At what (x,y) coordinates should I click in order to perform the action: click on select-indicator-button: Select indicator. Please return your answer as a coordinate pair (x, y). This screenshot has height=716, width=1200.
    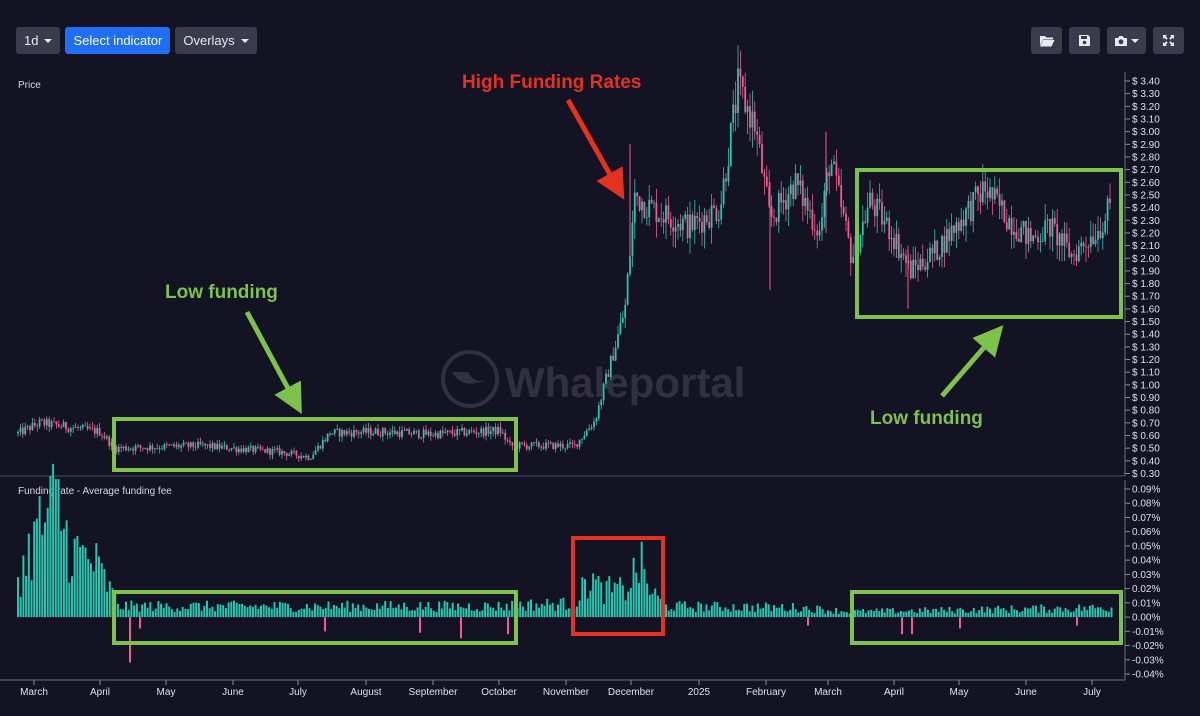
    Looking at the image, I should click on (118, 40).